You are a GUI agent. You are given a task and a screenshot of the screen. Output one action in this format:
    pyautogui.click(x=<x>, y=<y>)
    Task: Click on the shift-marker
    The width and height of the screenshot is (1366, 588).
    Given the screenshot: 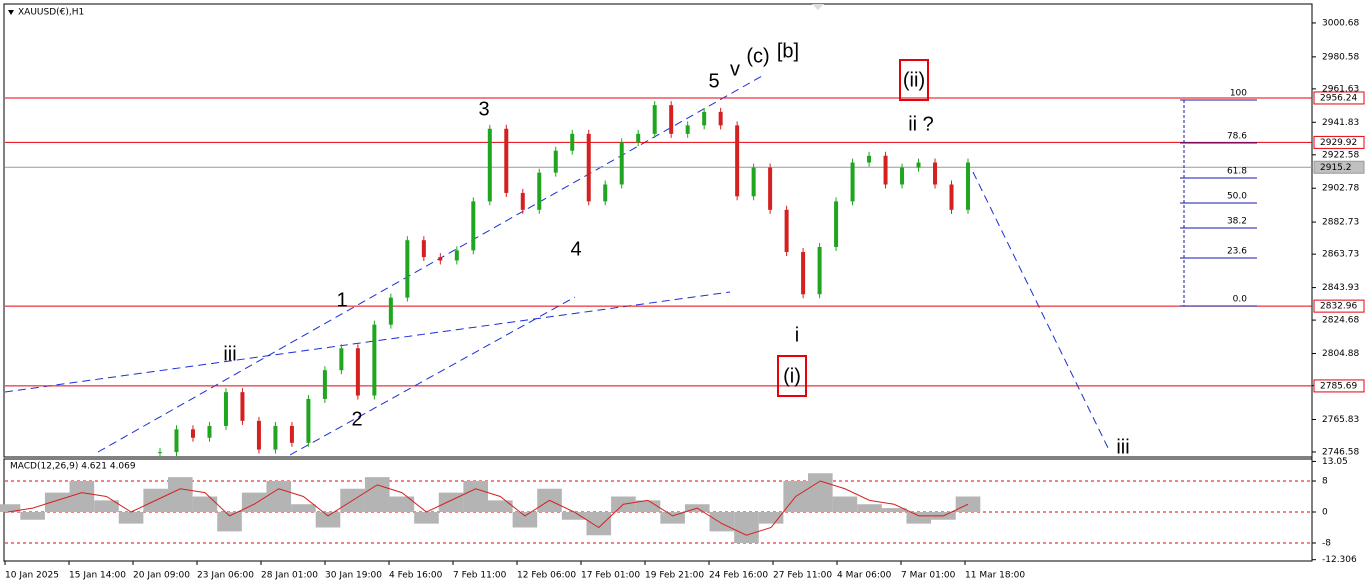 What is the action you would take?
    pyautogui.click(x=818, y=7)
    